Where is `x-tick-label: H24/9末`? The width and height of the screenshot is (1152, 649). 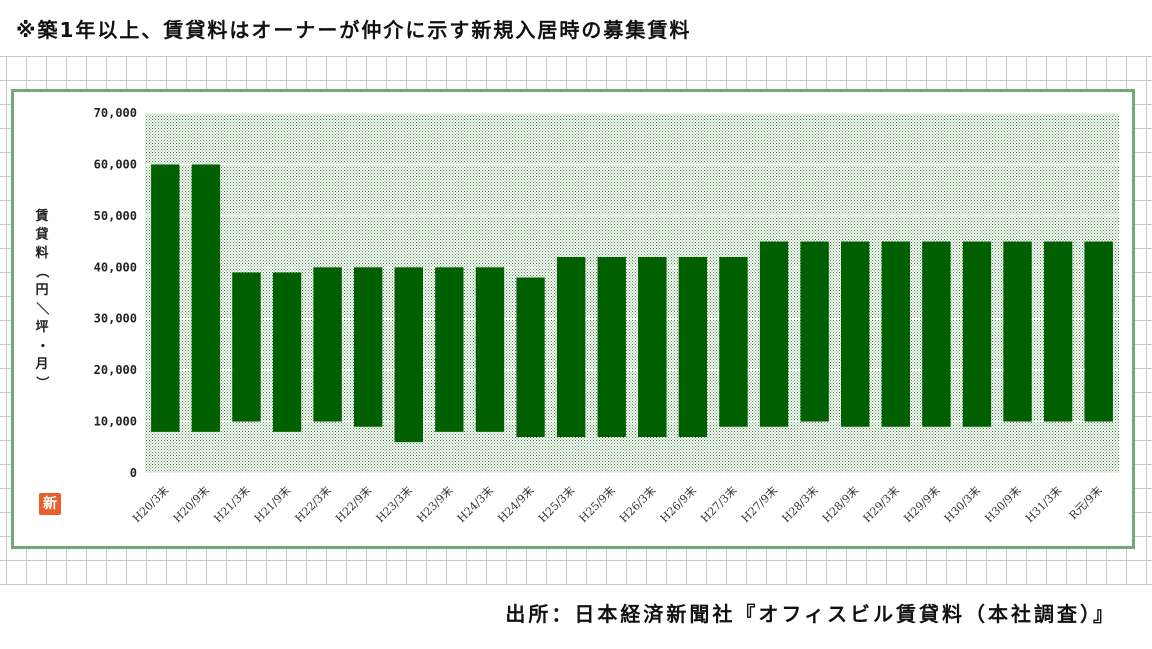
x-tick-label: H24/9末 is located at coordinates (516, 504).